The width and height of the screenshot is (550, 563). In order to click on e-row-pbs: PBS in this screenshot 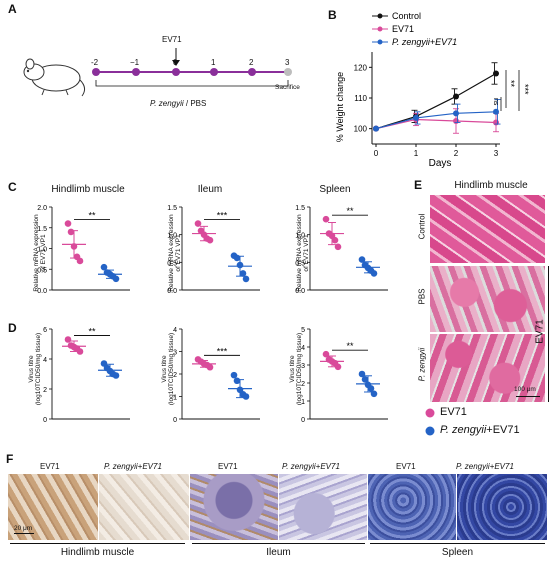, I will do `click(422, 296)`.